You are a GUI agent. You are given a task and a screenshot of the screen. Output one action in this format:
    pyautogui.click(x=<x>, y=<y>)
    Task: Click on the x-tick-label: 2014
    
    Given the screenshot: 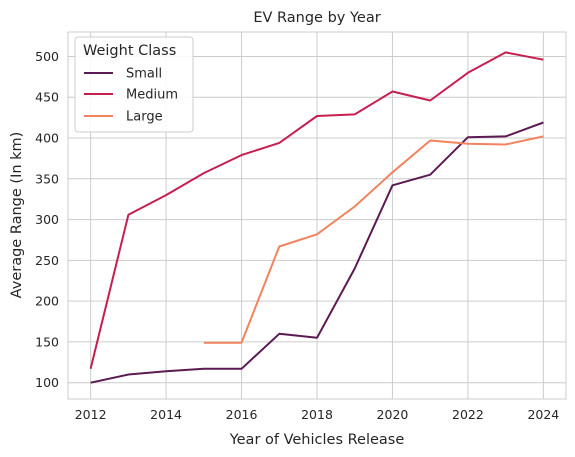 What is the action you would take?
    pyautogui.click(x=166, y=414)
    